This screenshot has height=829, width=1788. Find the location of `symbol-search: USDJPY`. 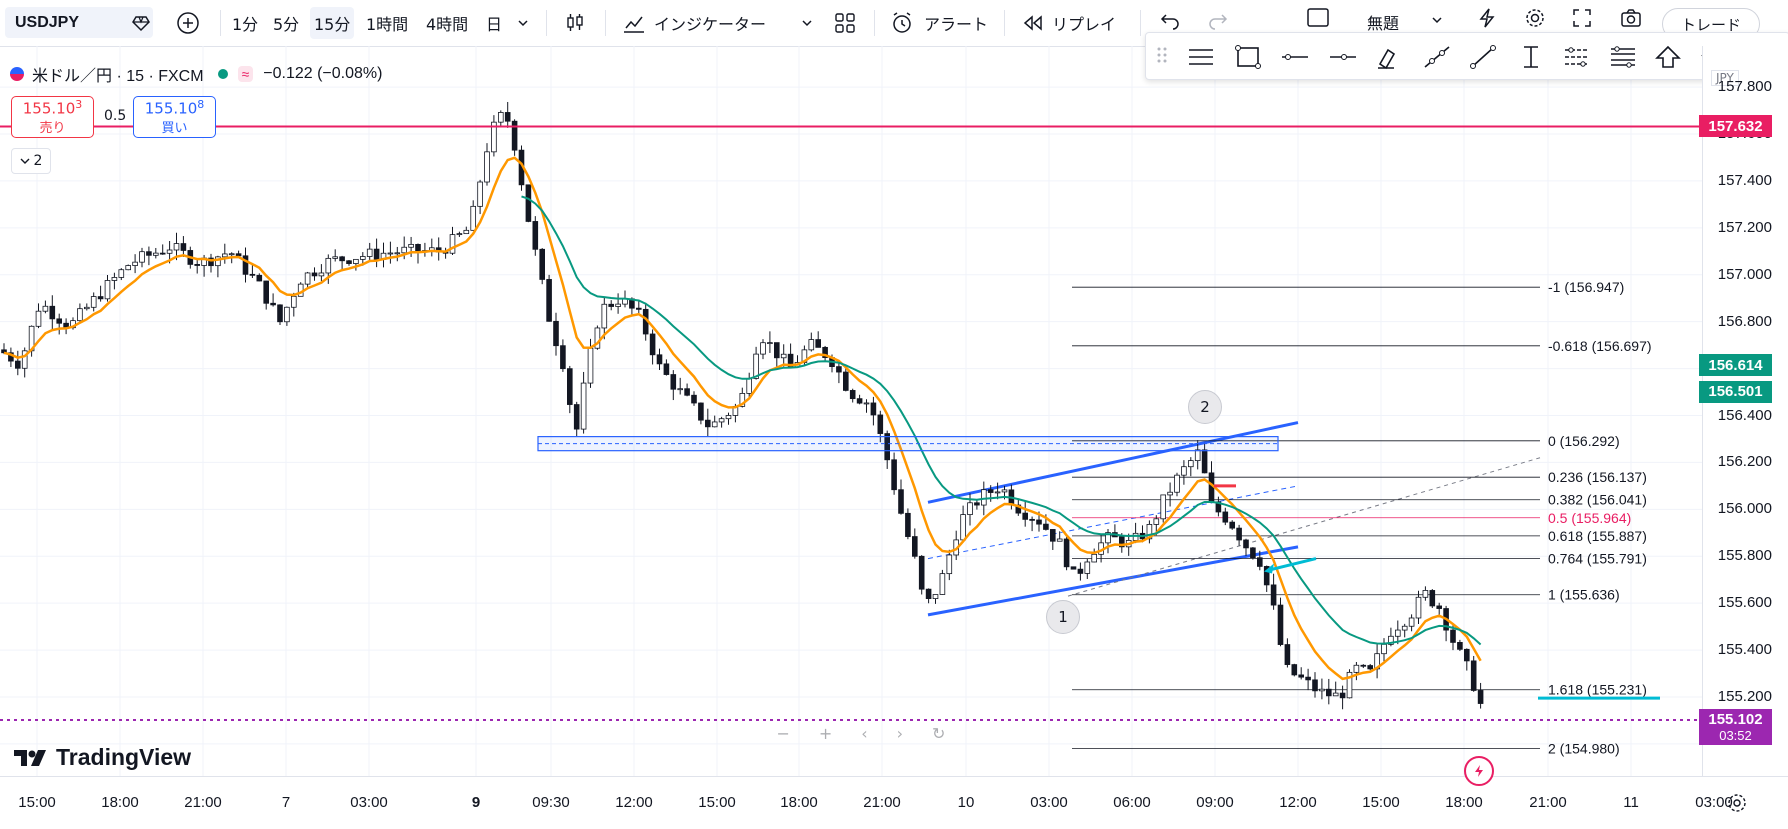

symbol-search: USDJPY is located at coordinates (79, 22).